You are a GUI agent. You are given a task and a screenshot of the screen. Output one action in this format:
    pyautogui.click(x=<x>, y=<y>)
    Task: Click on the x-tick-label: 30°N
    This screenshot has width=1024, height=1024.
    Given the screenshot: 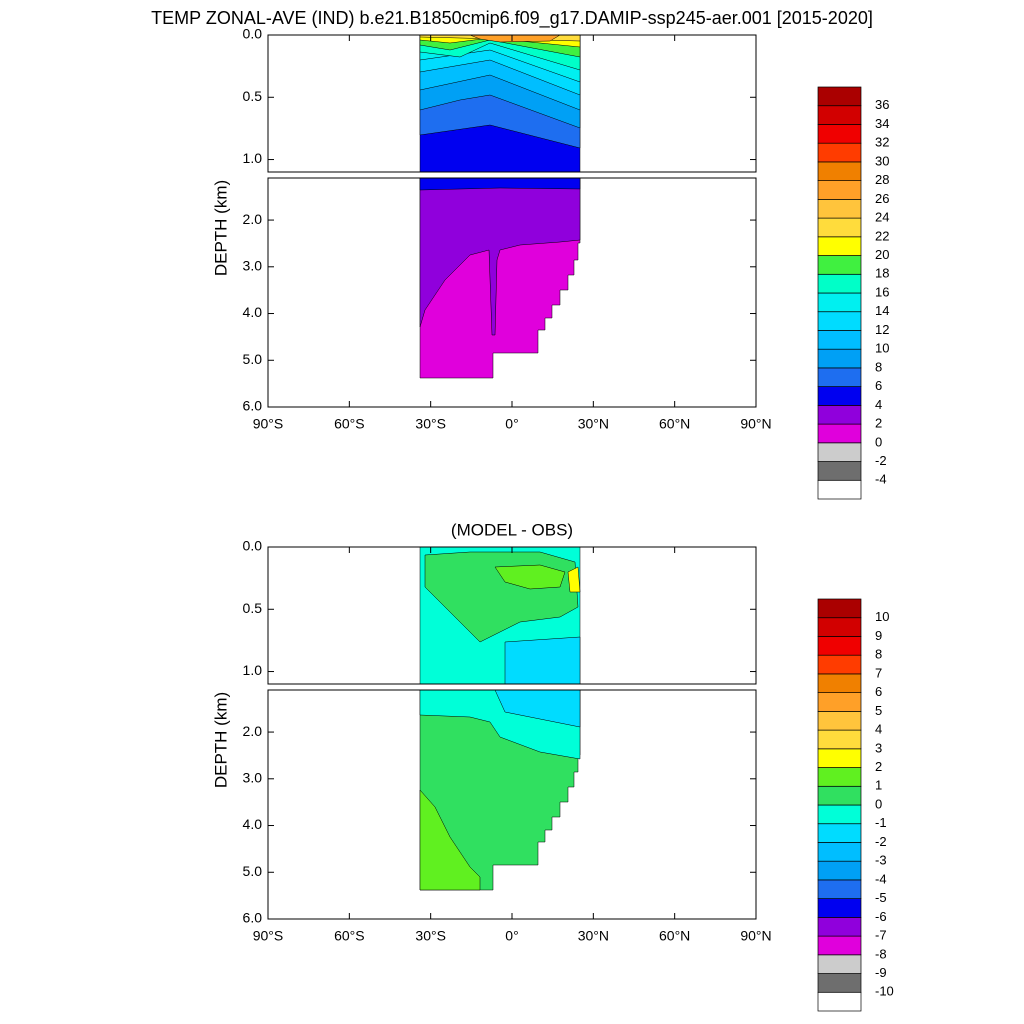 What is the action you would take?
    pyautogui.click(x=593, y=424)
    